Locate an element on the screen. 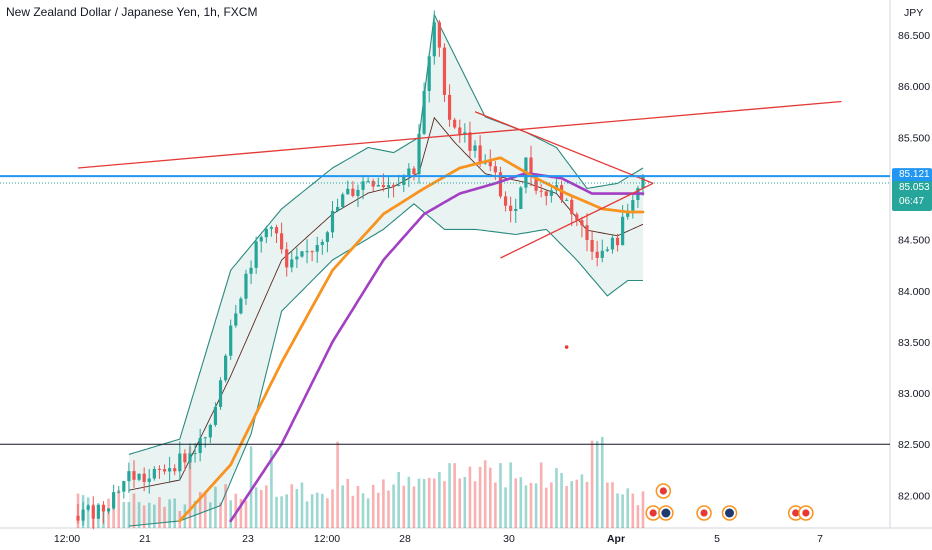  x-tick-label: 30 is located at coordinates (509, 539).